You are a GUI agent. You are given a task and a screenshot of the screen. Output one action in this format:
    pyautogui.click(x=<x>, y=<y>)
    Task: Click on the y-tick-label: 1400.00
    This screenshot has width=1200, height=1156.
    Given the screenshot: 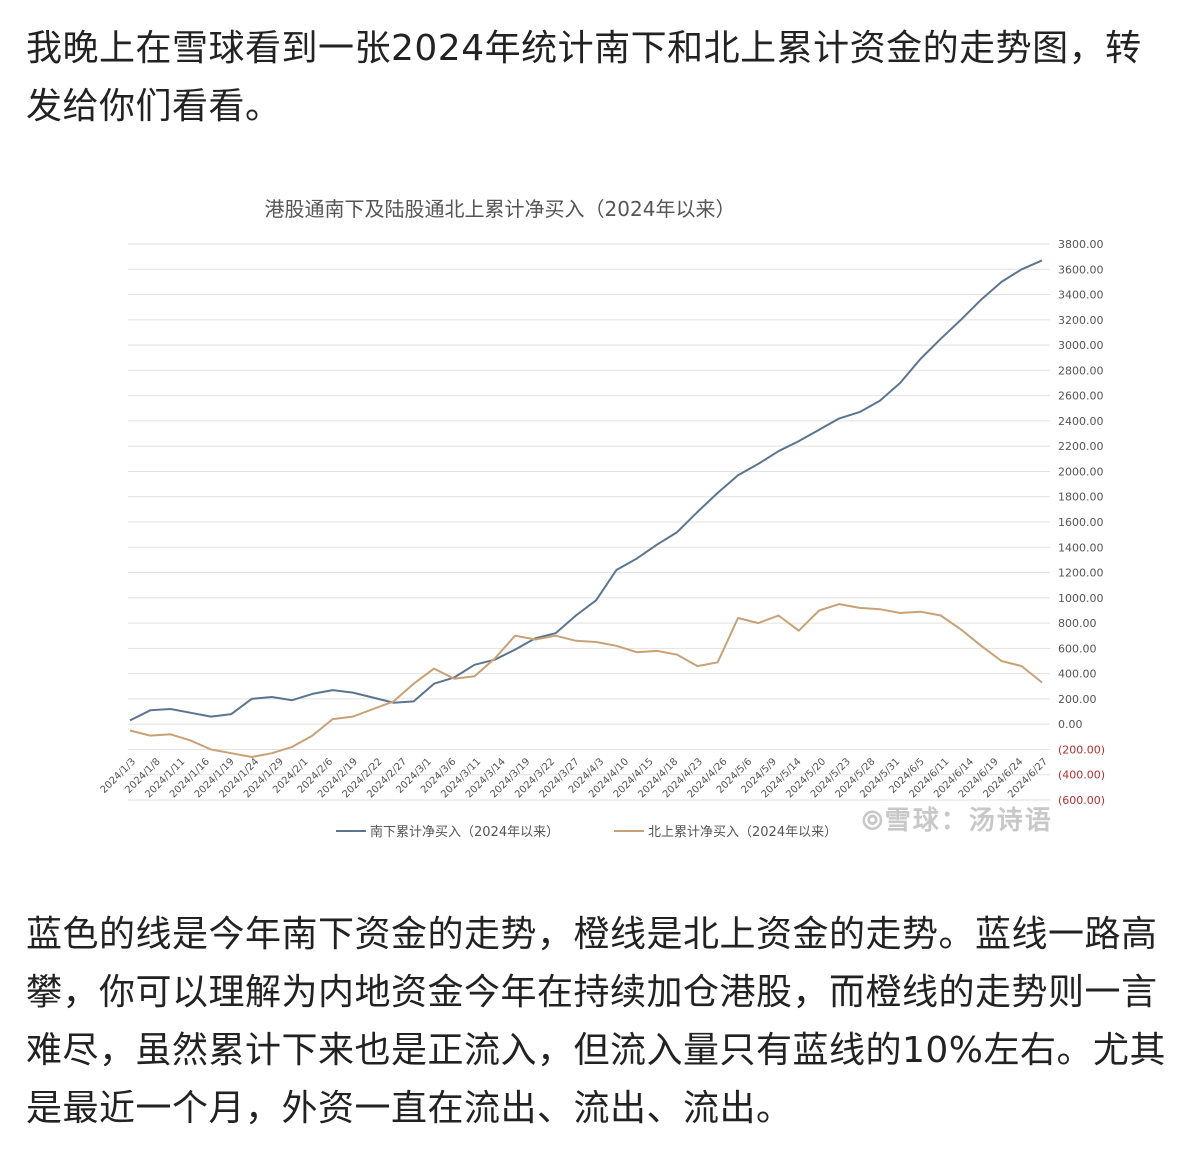 What is the action you would take?
    pyautogui.click(x=1081, y=547)
    